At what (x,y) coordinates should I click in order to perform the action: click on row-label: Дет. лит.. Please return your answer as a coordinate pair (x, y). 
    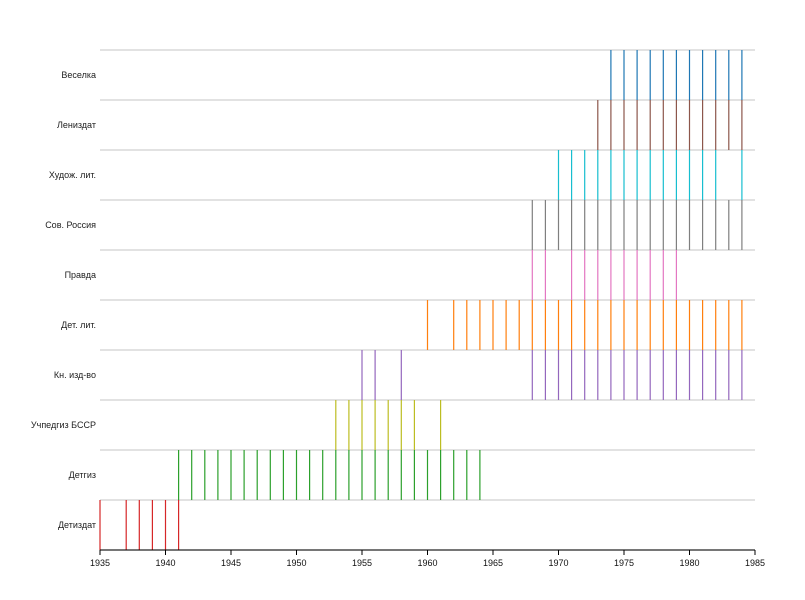
    Looking at the image, I should click on (78, 325).